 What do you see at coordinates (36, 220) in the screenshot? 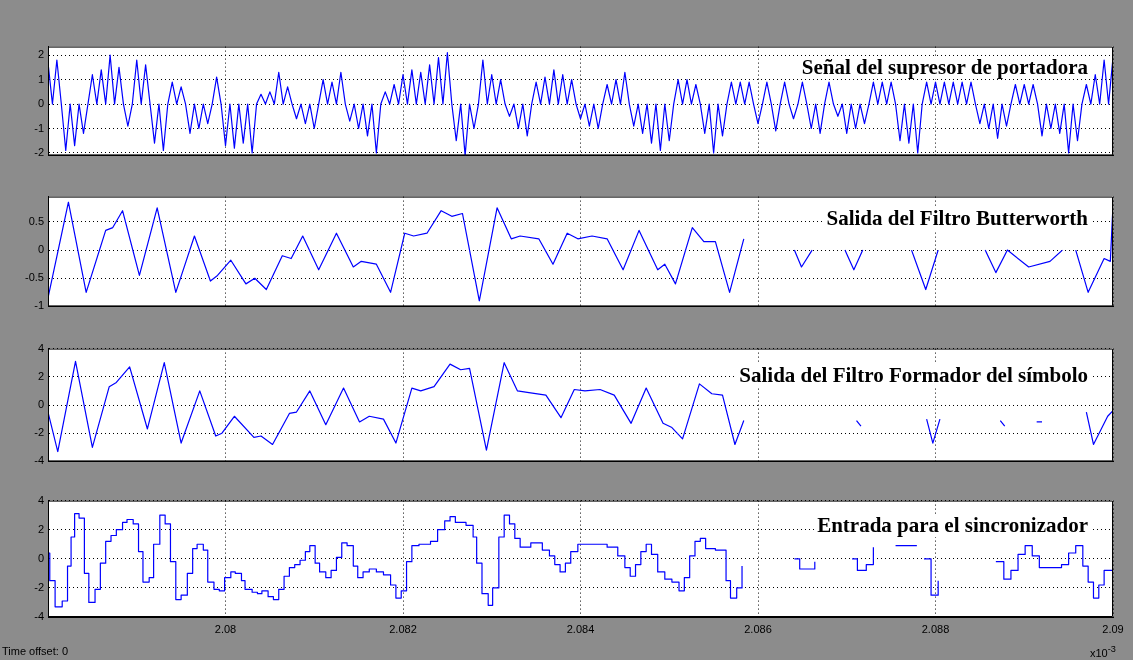
I see `y-tick-label: 0.5` at bounding box center [36, 220].